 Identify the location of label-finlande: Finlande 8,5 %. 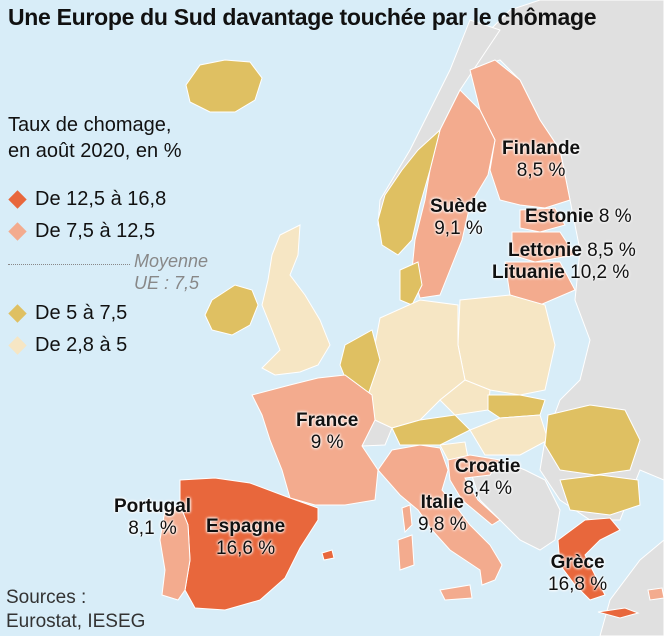
(541, 160).